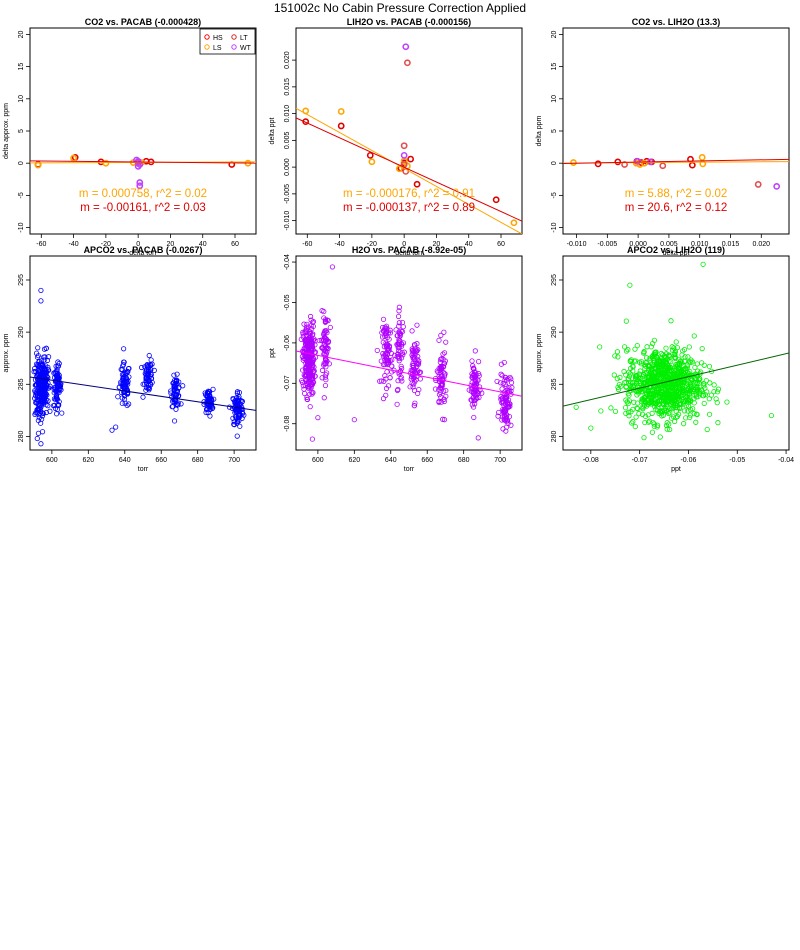 The height and width of the screenshot is (950, 800). Describe the element at coordinates (576, 407) in the screenshot. I see `data-point-apco2` at that location.